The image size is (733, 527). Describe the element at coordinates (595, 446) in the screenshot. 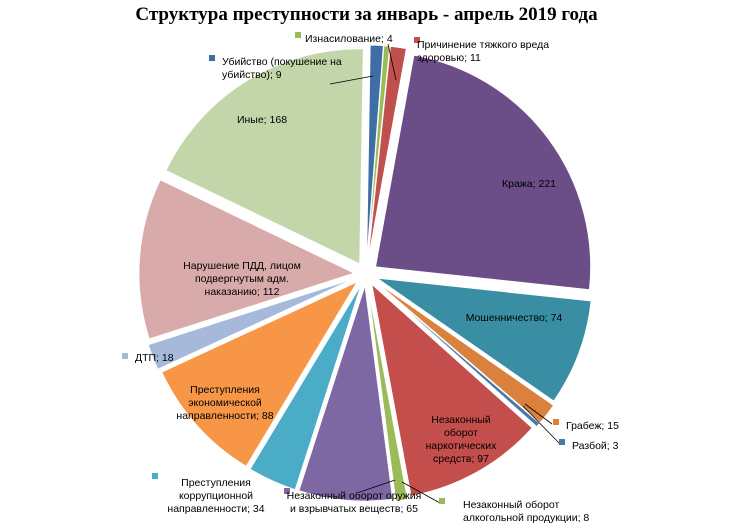

I see `data-label: Разбой; 3` at that location.